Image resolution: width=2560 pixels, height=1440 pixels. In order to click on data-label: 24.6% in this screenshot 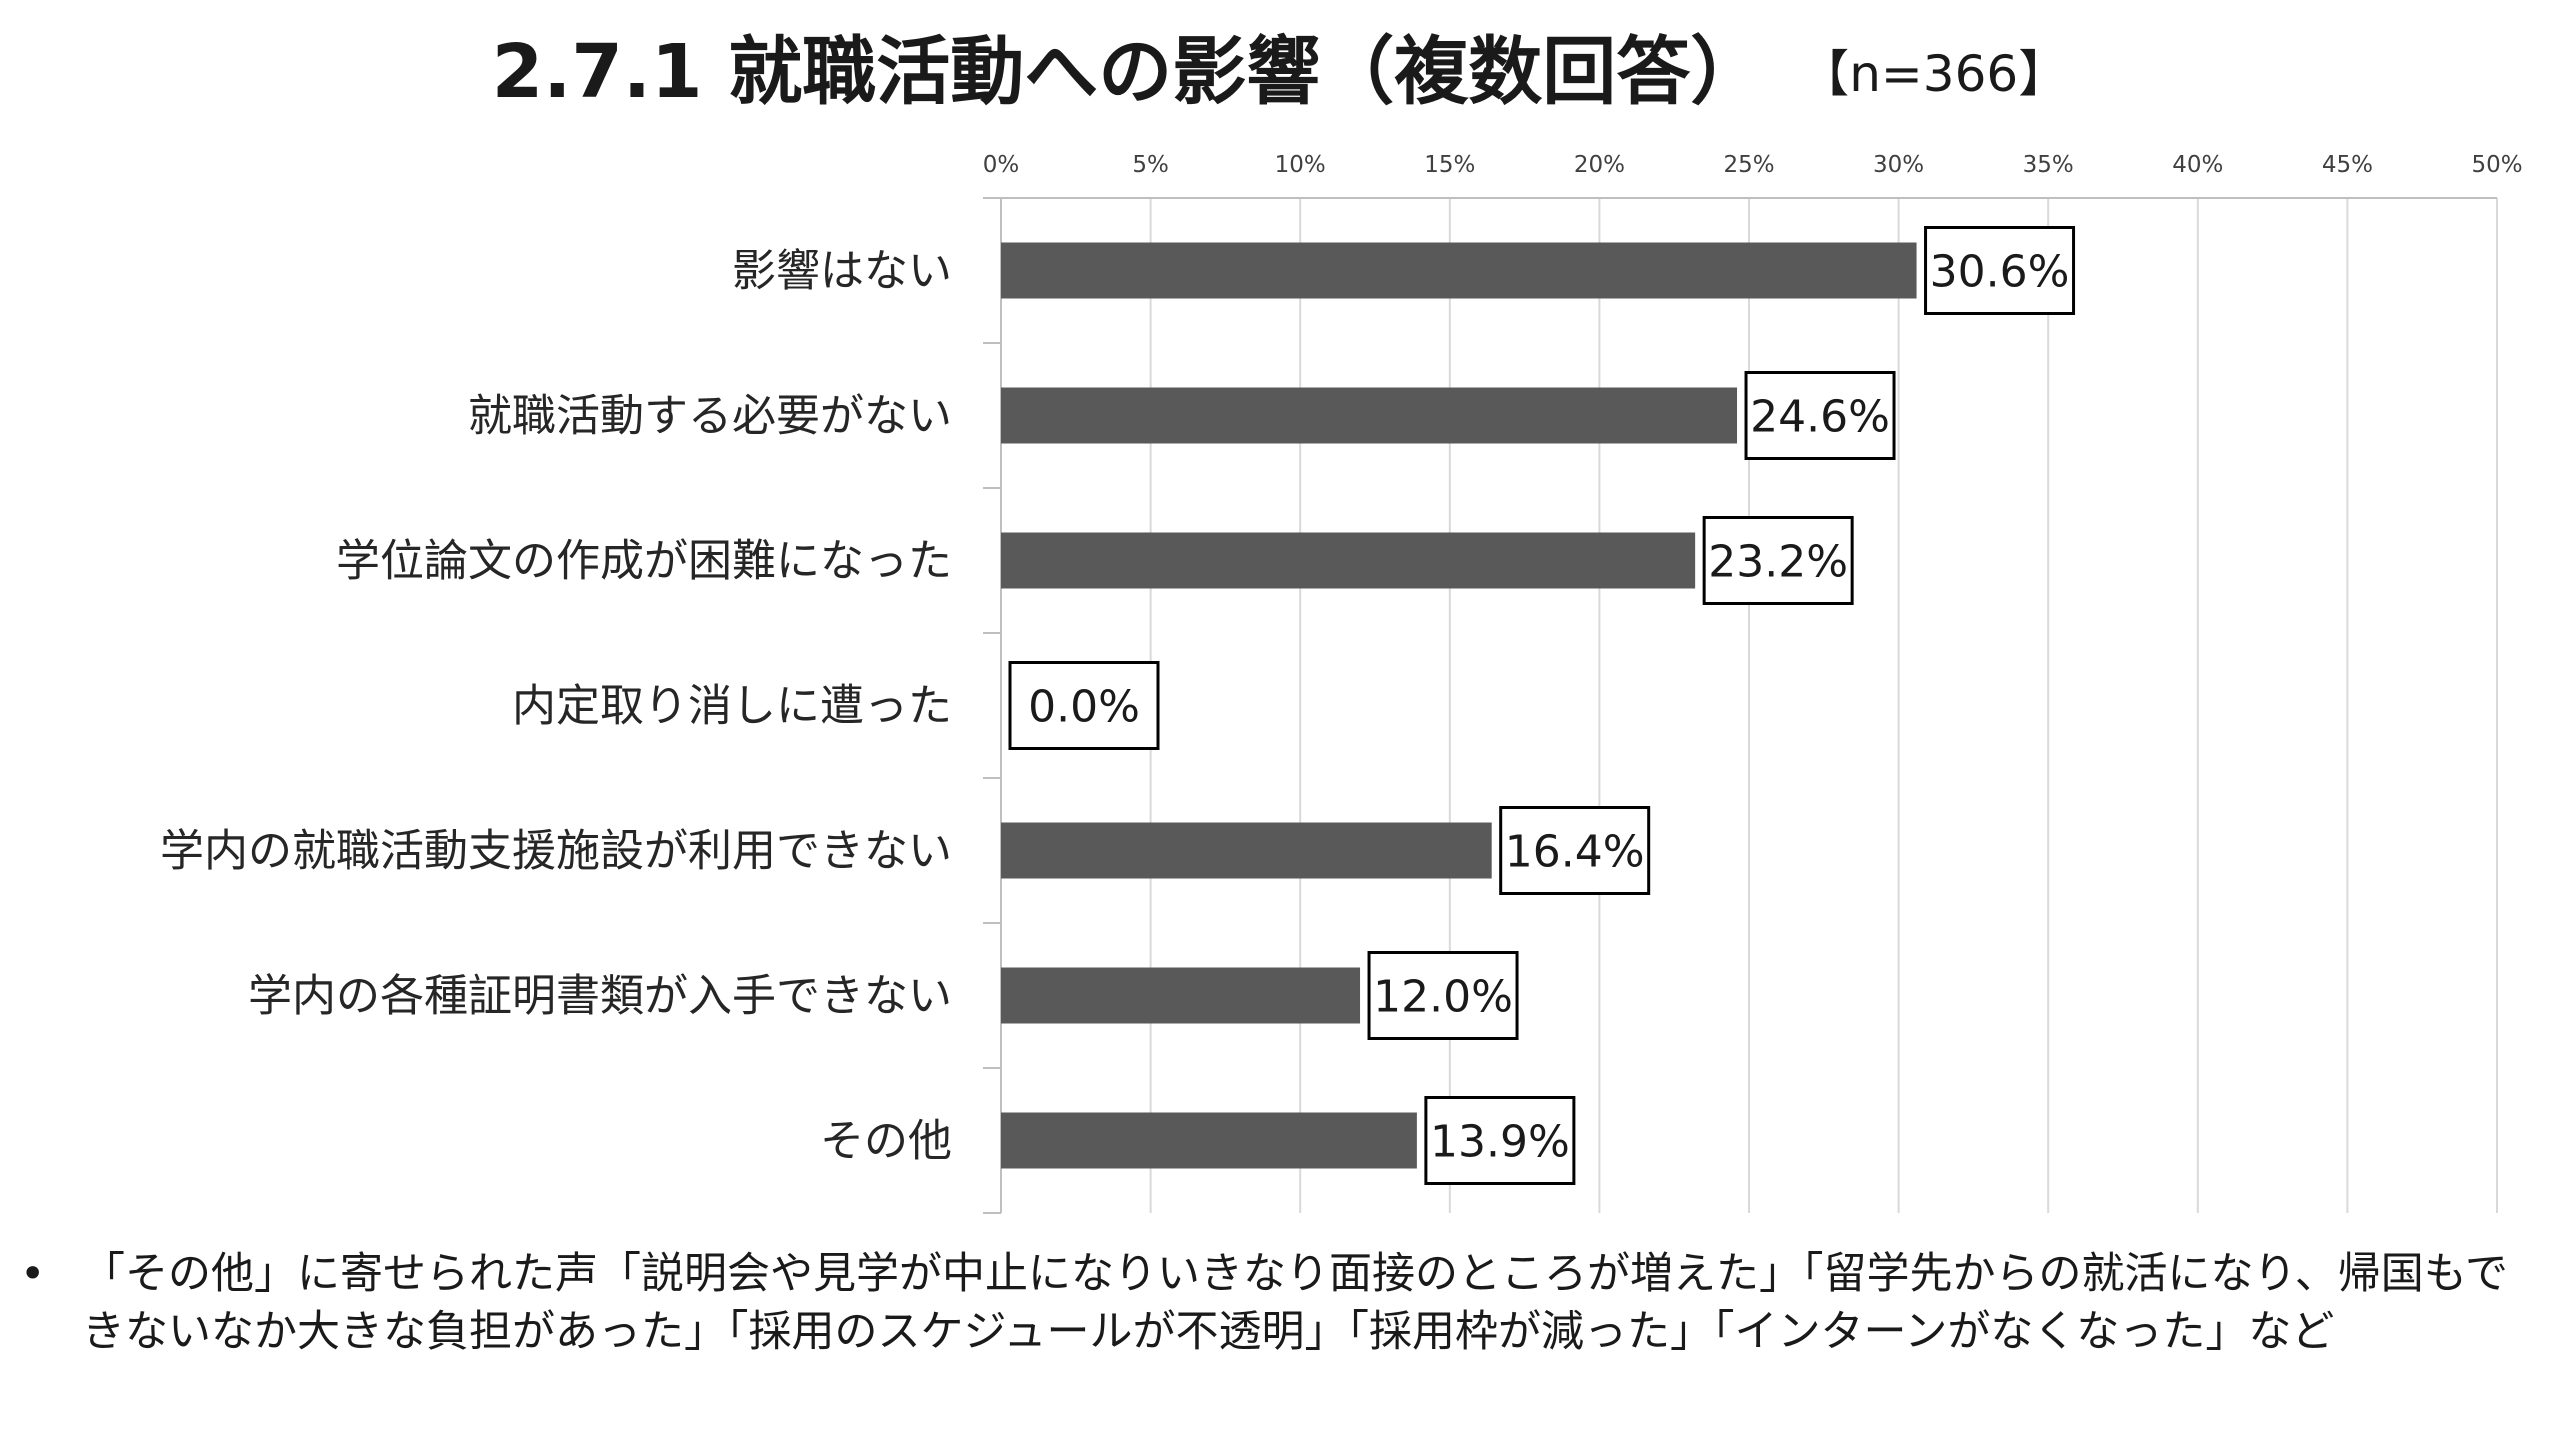, I will do `click(1820, 417)`.